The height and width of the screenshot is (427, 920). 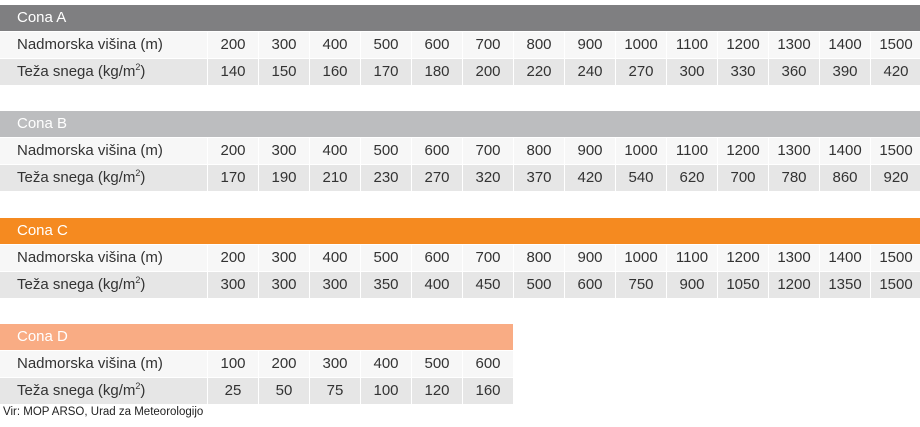 What do you see at coordinates (232, 391) in the screenshot?
I see `snow-load-cell: 25` at bounding box center [232, 391].